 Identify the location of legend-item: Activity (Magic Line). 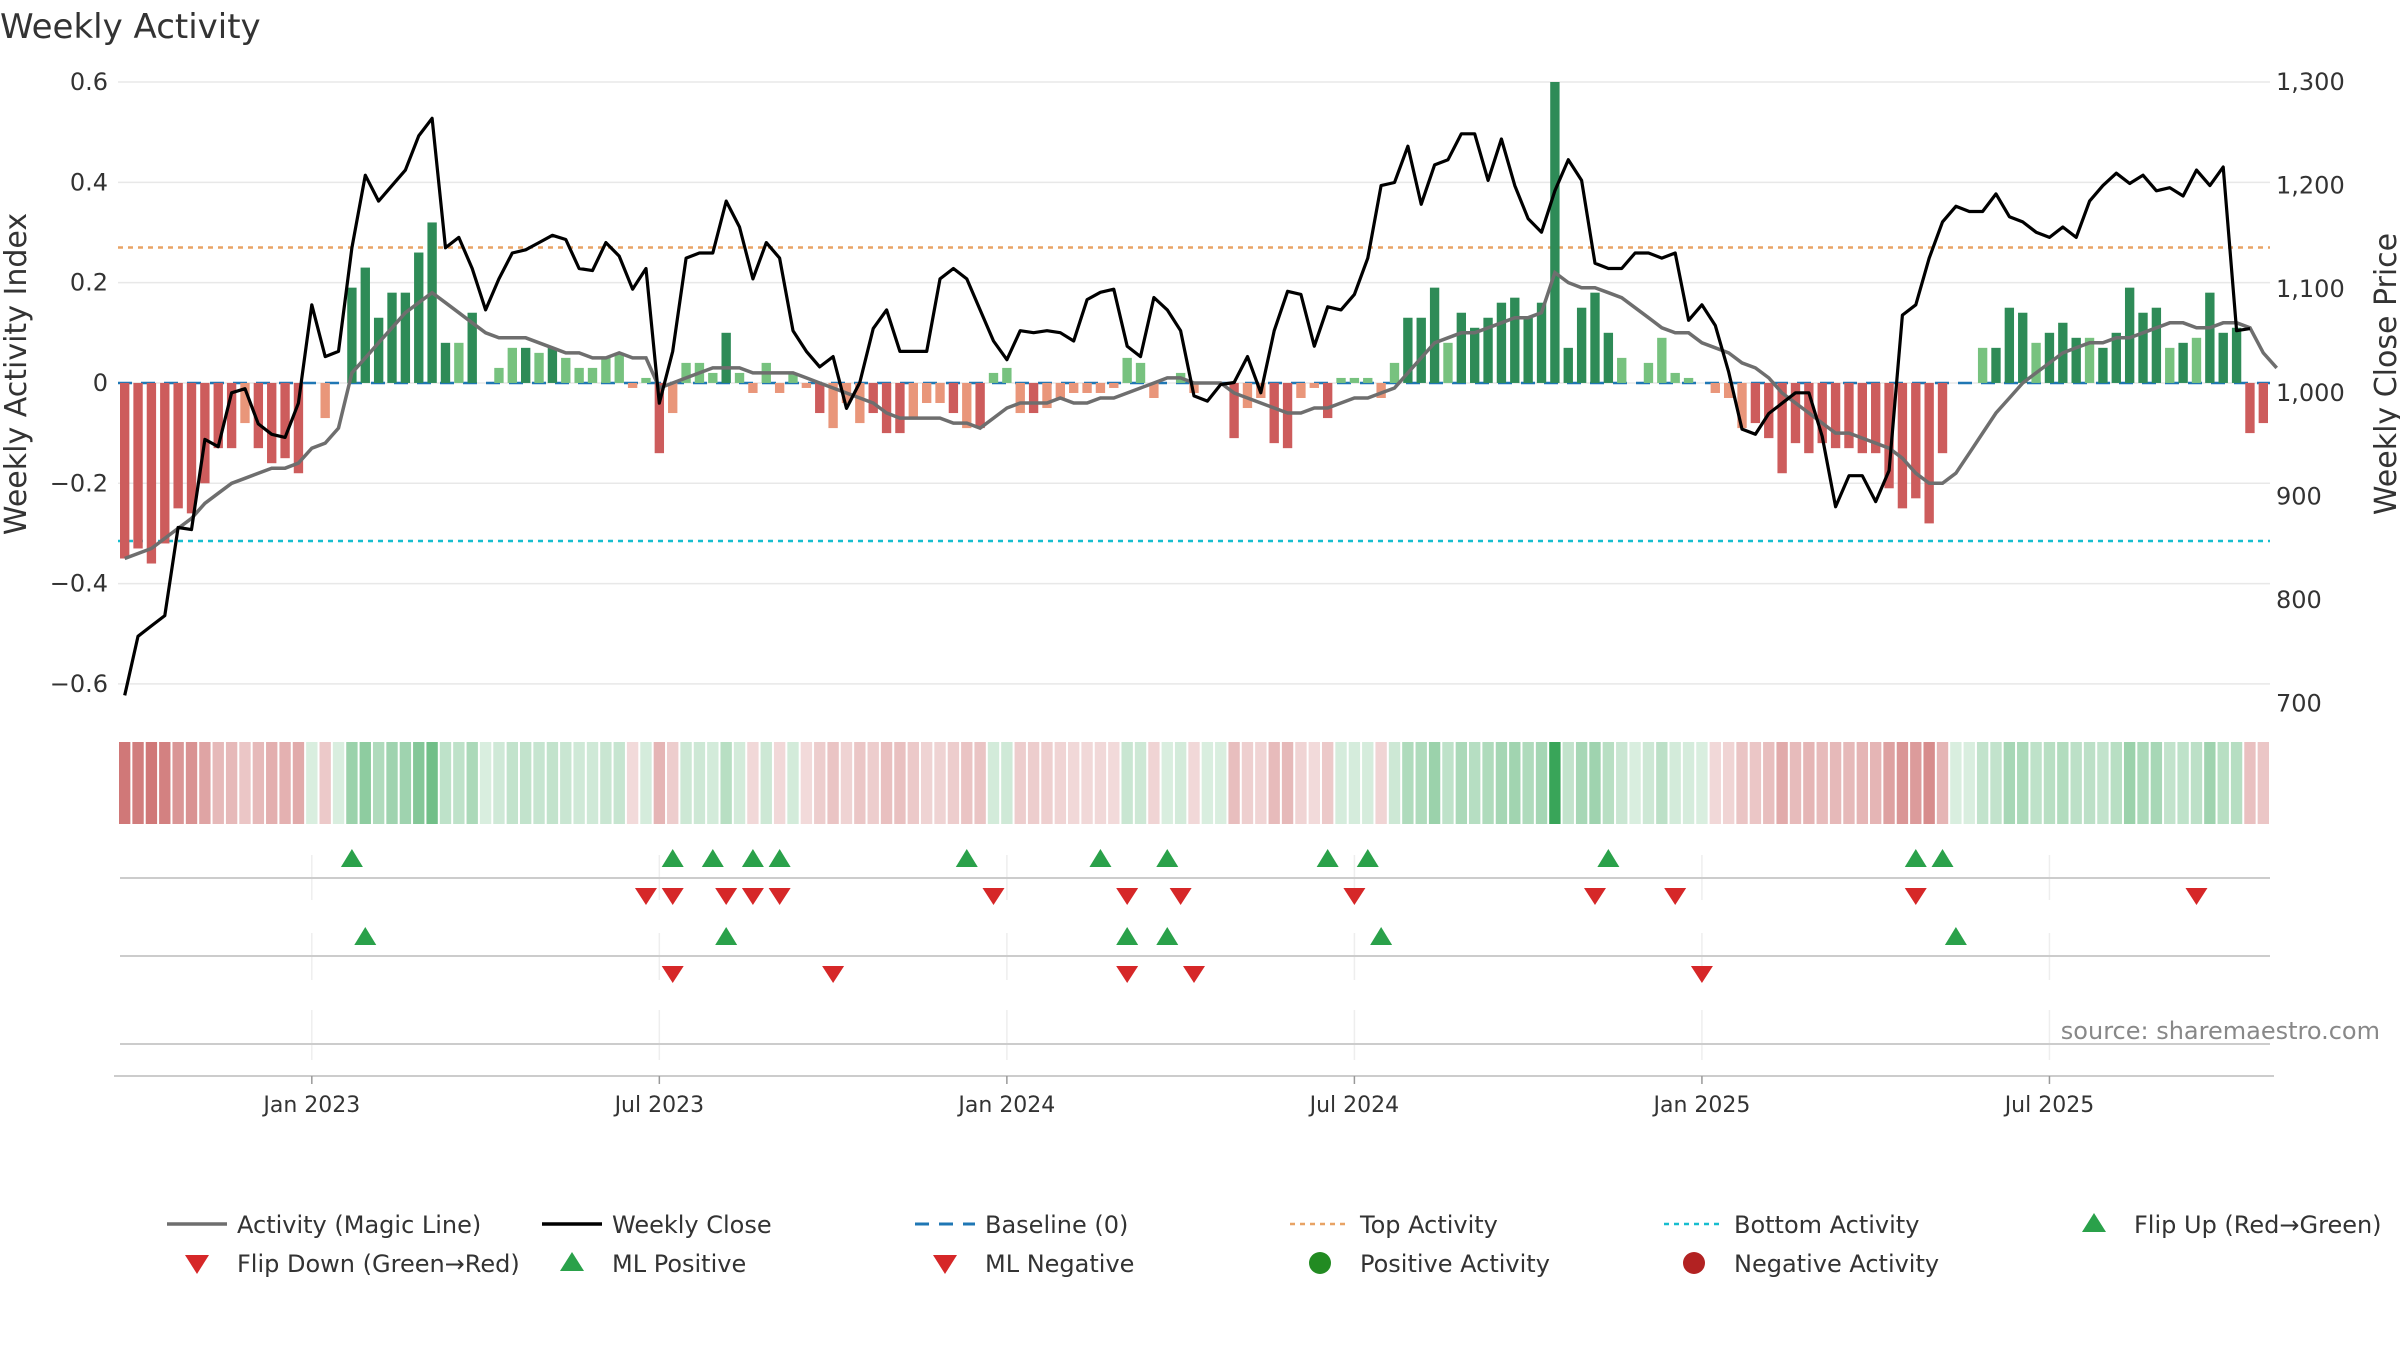
(324, 1225).